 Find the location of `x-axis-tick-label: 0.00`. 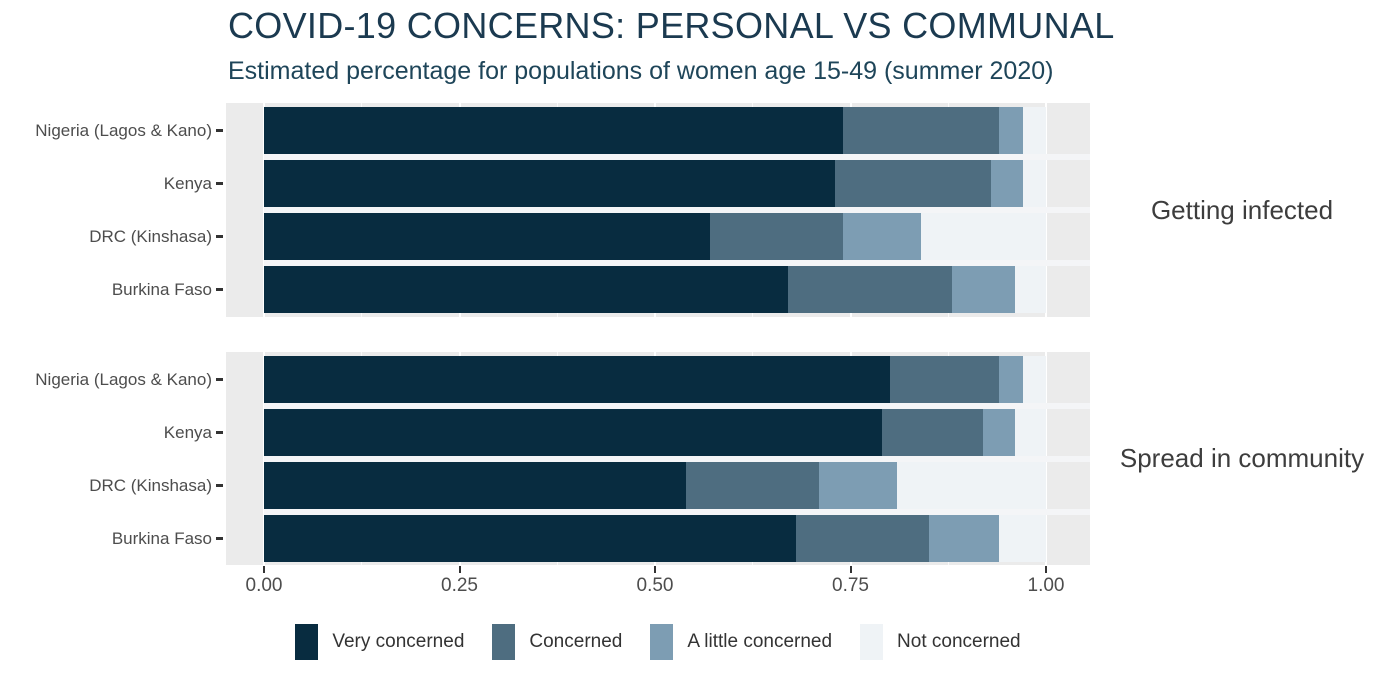

x-axis-tick-label: 0.00 is located at coordinates (264, 585).